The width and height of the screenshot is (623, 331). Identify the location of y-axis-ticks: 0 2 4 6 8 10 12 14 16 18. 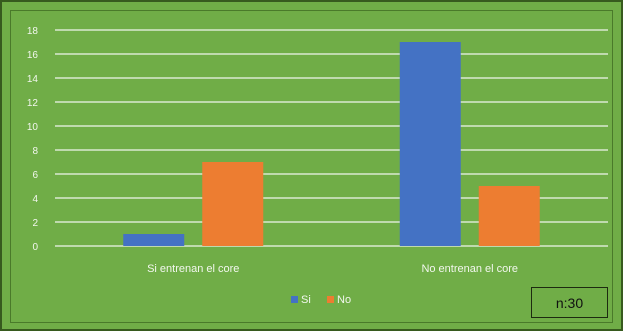
(33, 139).